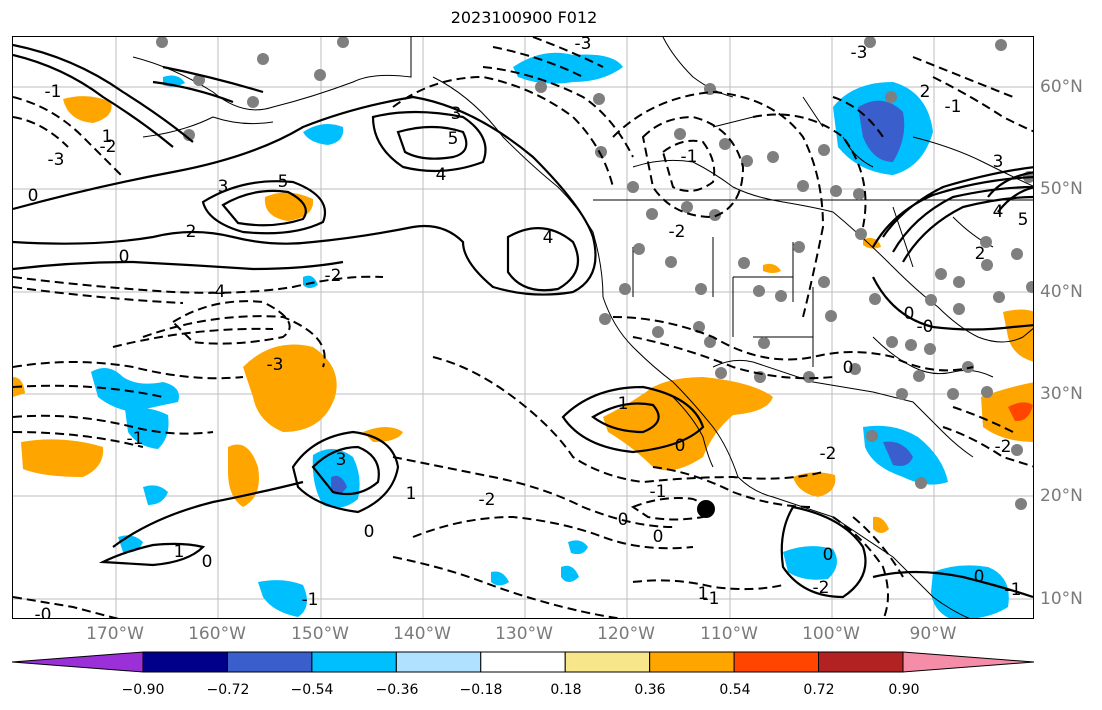 Image resolution: width=1102 pixels, height=710 pixels. I want to click on latitude-label: 40°N, so click(1061, 292).